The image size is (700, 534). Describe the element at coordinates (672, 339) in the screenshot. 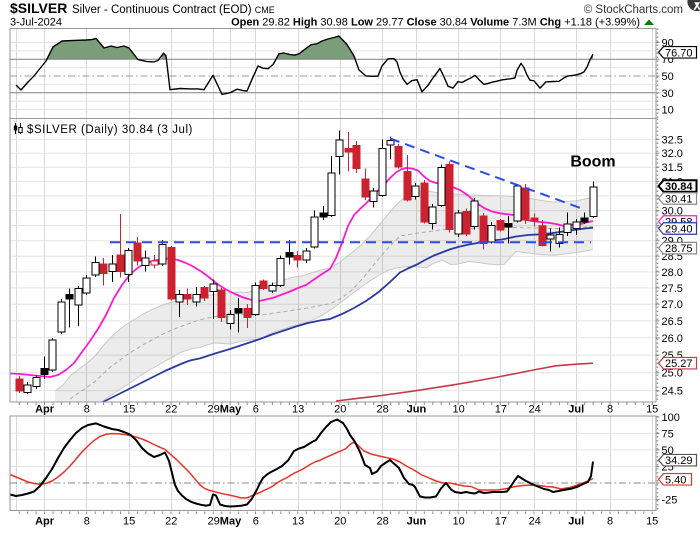

I see `svg-text: 26.0` at that location.